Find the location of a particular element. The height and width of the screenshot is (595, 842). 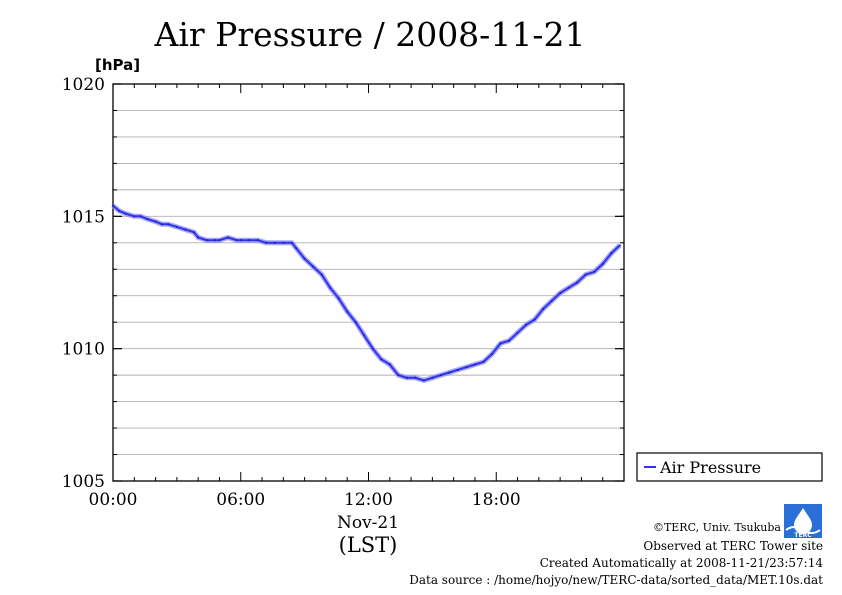

credit-copyright: ©TERC, Univ. Tsukuba is located at coordinates (717, 527).